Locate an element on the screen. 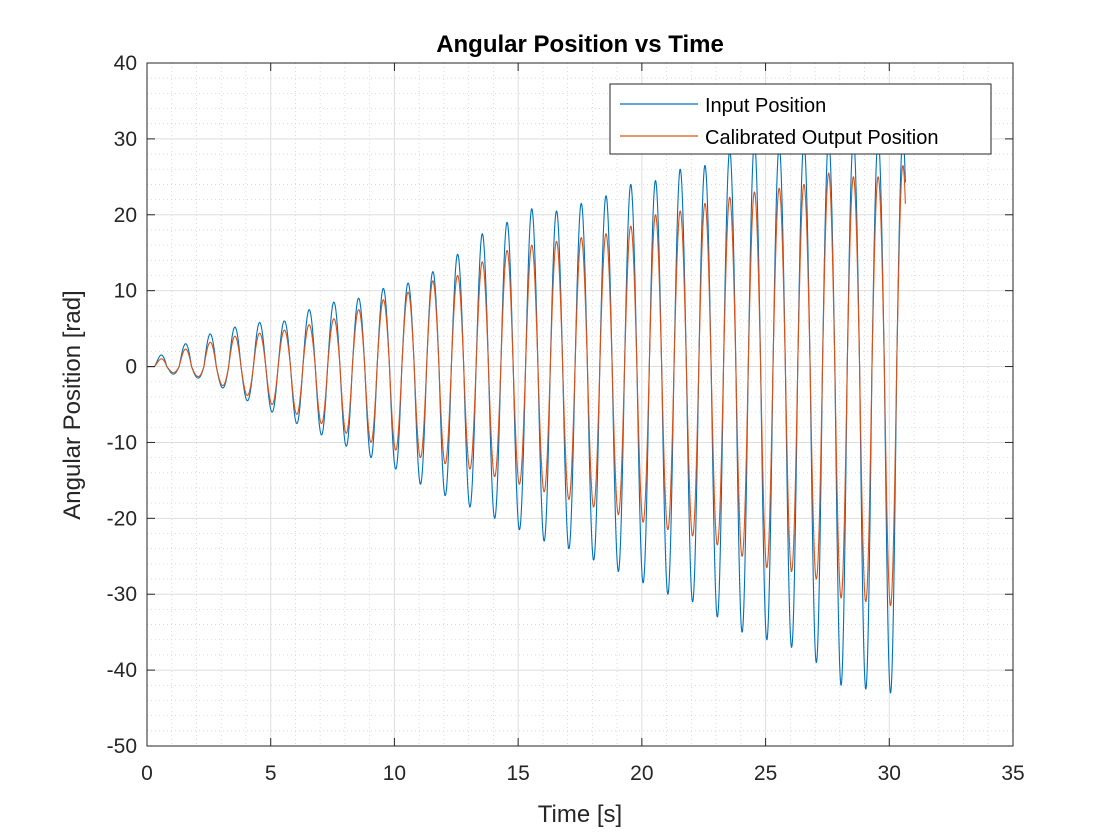 The image size is (1120, 840). x-tick-label: 0 is located at coordinates (147, 773).